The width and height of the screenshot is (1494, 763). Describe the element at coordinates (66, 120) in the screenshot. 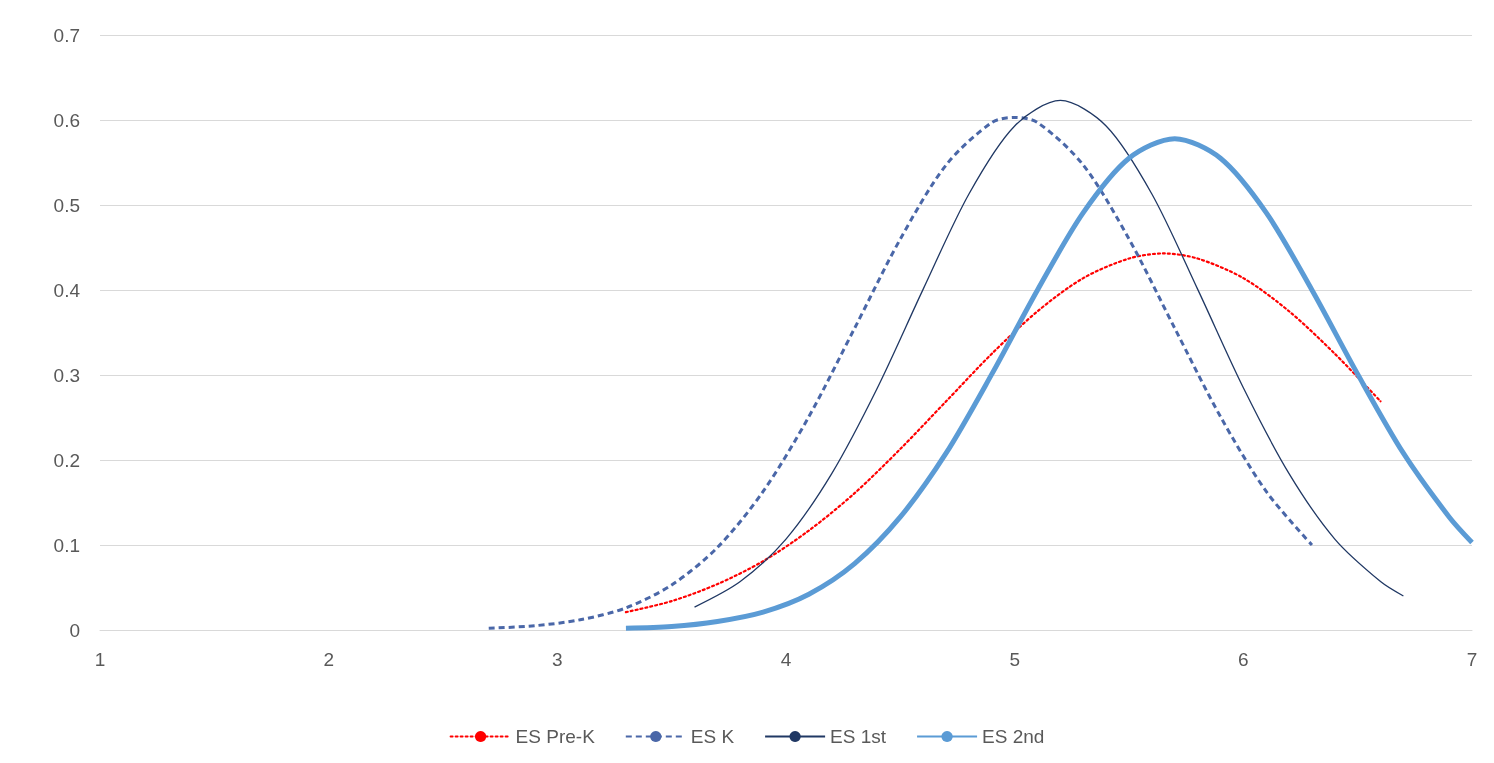

I see `y-tick-label: 0.6` at that location.